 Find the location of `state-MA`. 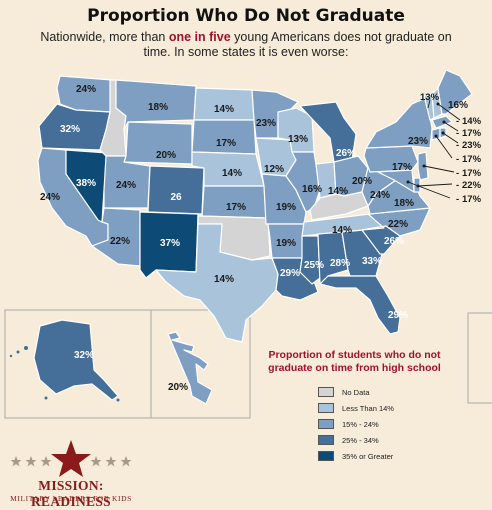

state-MA is located at coordinates (442, 122).